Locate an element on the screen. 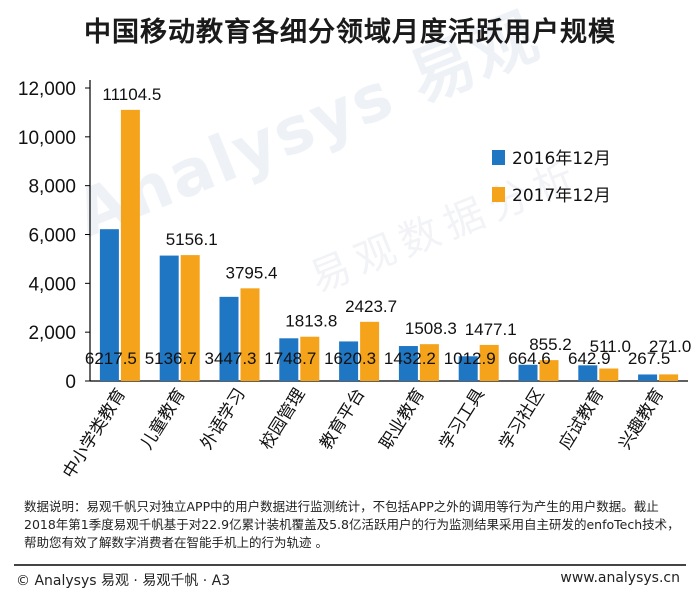 The image size is (700, 596). data-label-2017: 1477.1 is located at coordinates (491, 329).